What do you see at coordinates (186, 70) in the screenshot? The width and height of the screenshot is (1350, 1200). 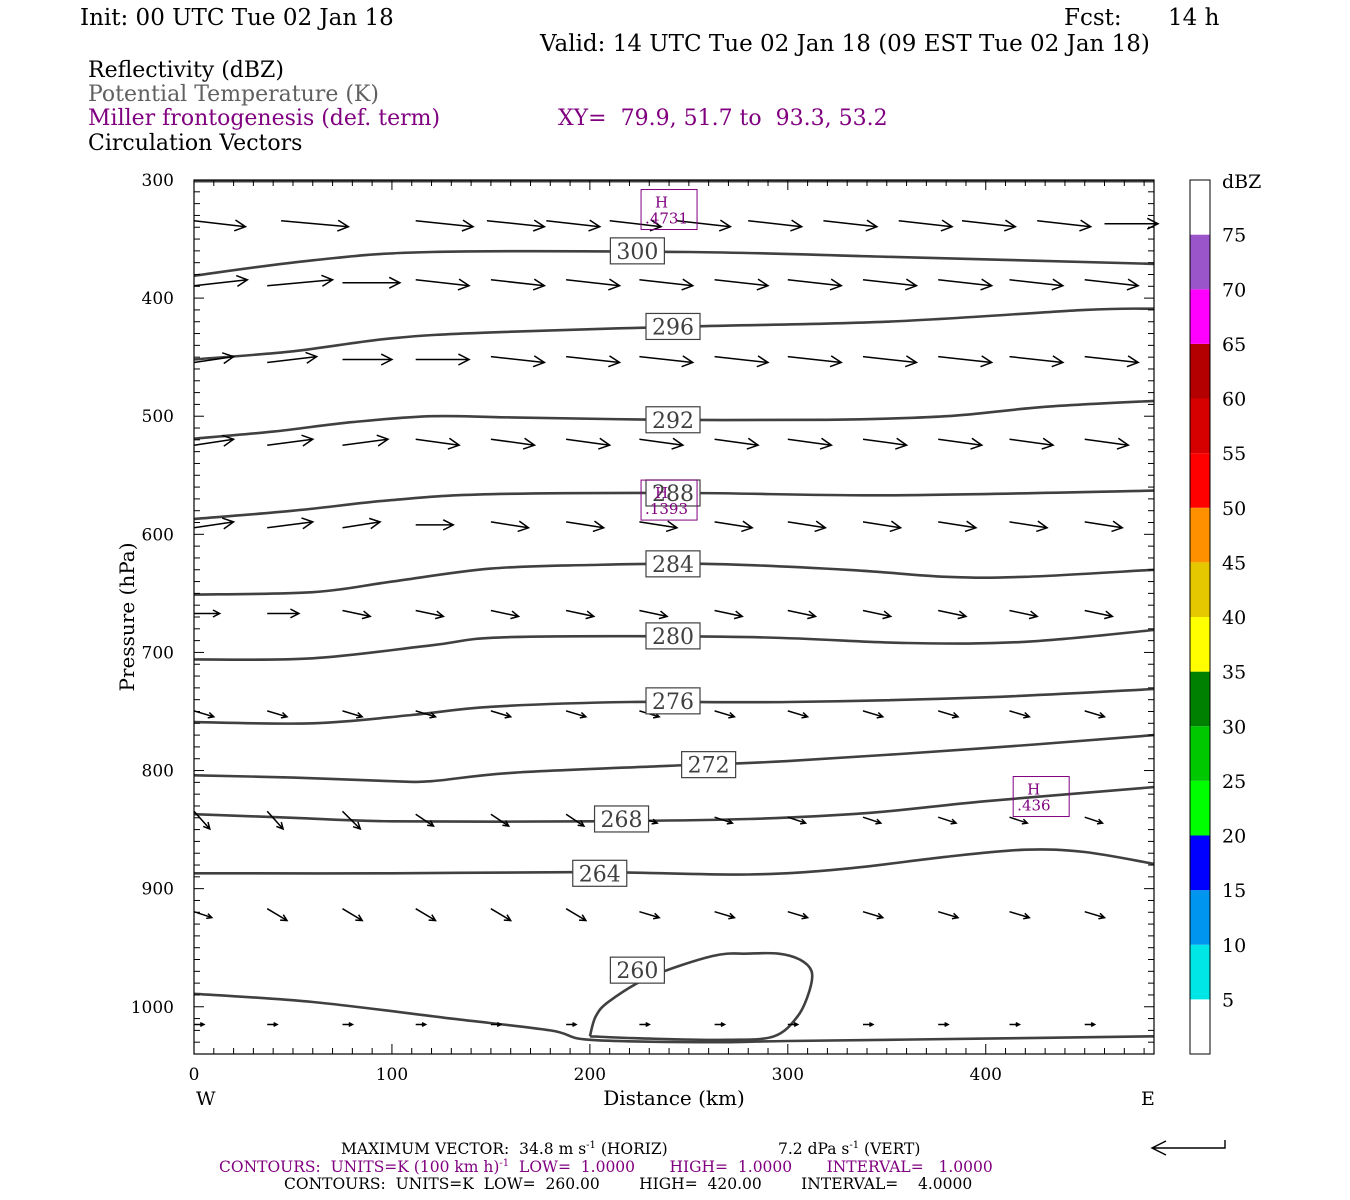 I see `legend-reflectivity: Reflectivity (dBZ)` at bounding box center [186, 70].